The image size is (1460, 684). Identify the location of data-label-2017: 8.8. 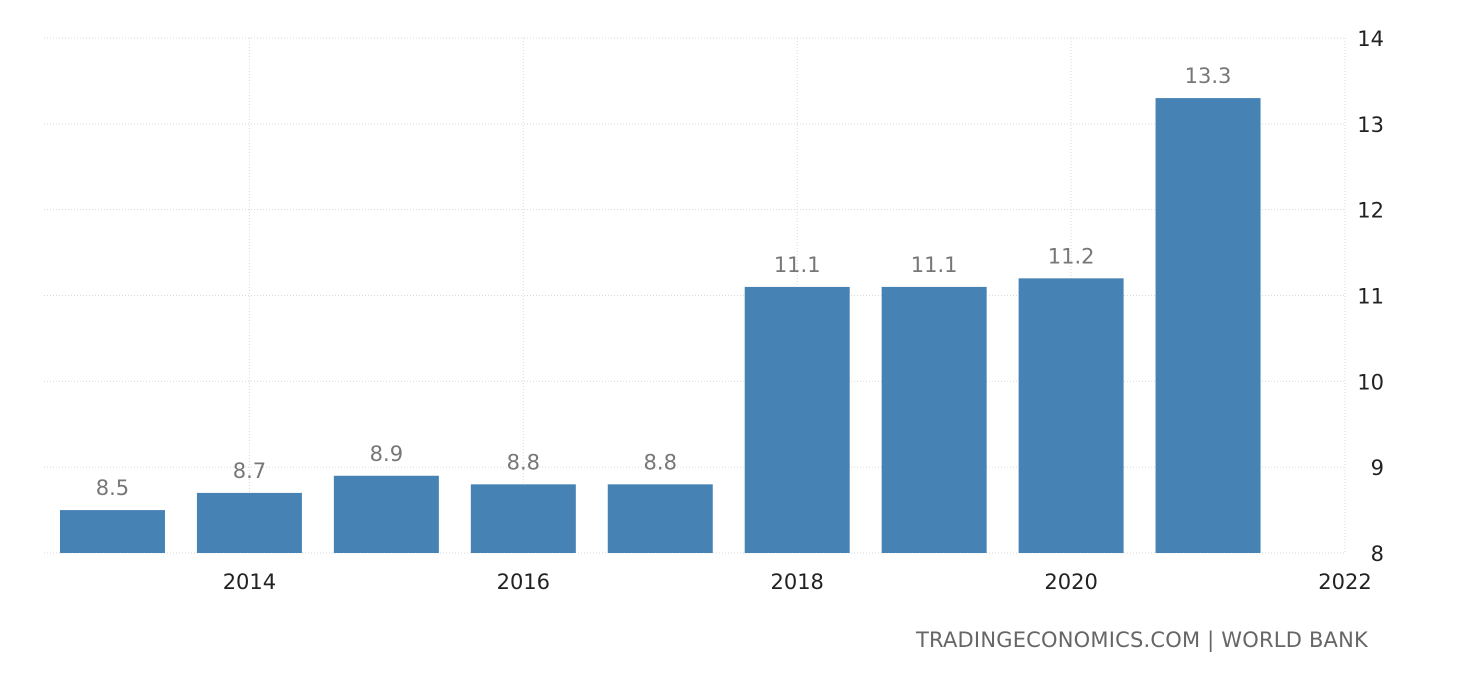
(660, 462).